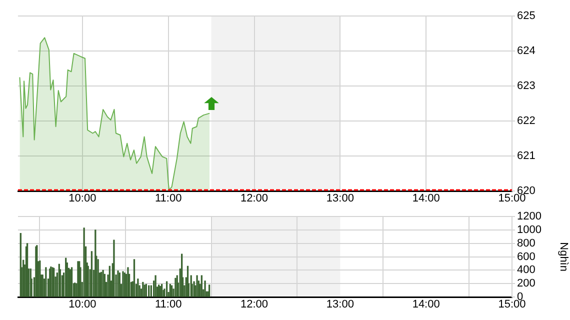  I want to click on y-tick-label: 600, so click(526, 256).